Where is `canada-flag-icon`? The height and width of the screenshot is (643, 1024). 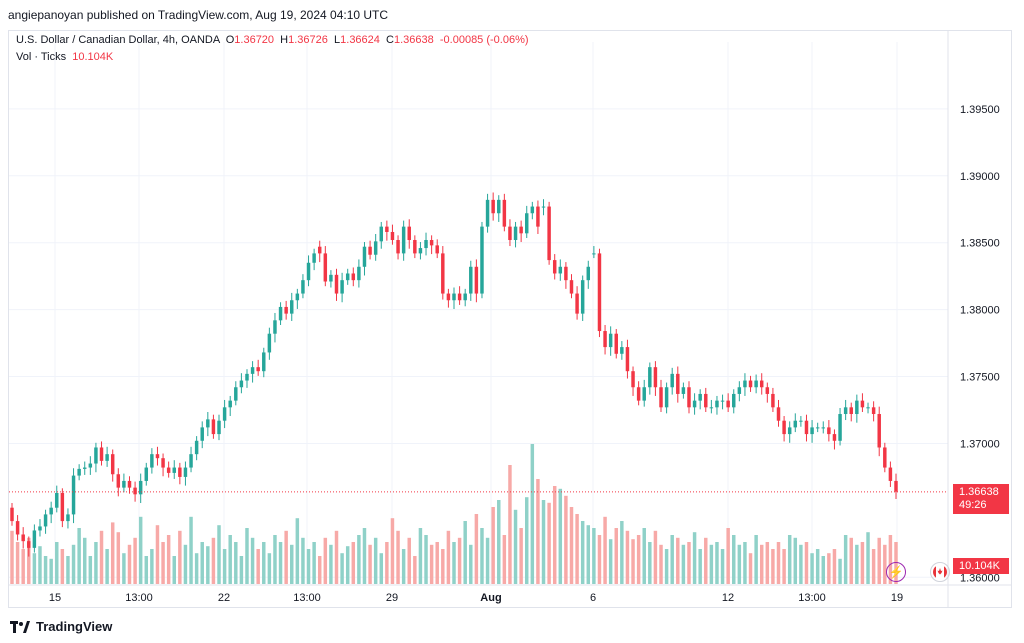 canada-flag-icon is located at coordinates (940, 572).